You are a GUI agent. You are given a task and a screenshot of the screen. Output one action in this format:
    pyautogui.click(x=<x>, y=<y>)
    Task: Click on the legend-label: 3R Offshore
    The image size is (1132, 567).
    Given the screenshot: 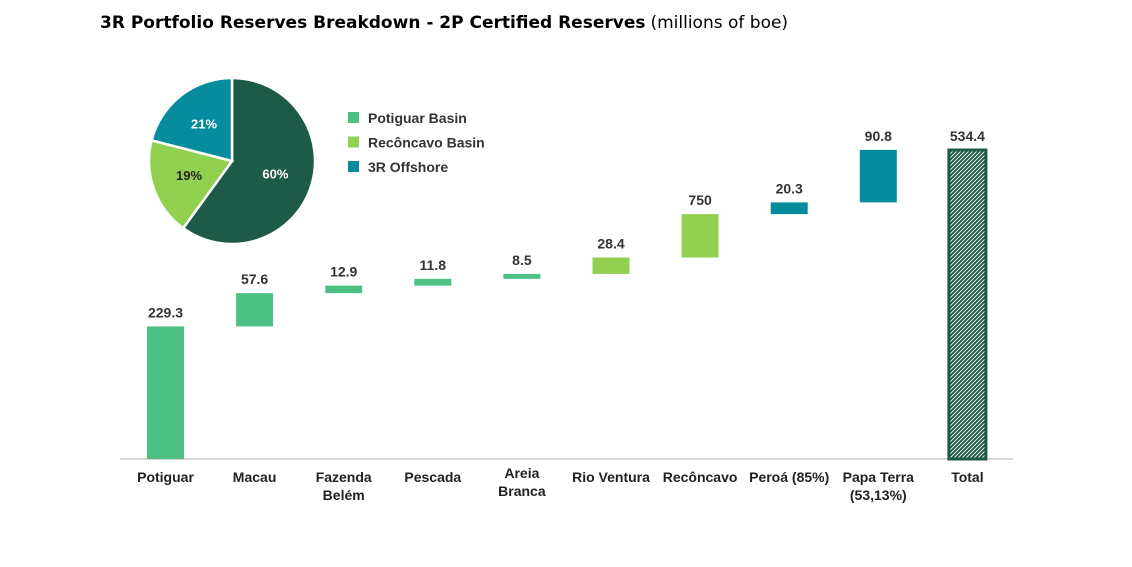 What is the action you would take?
    pyautogui.click(x=408, y=167)
    